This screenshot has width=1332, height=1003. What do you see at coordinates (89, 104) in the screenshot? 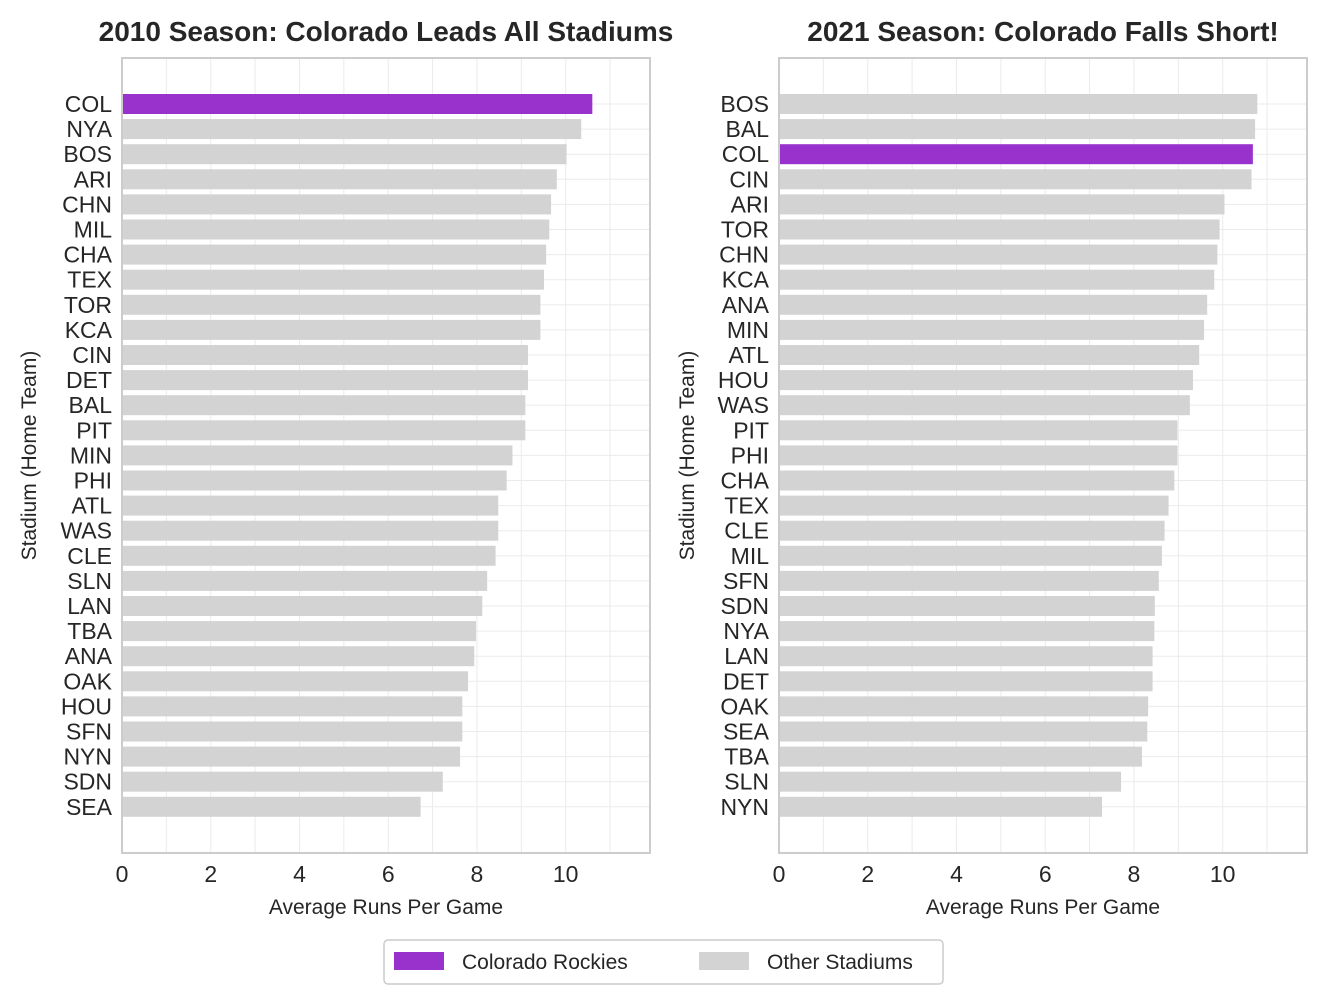
I see `y-tick-label: COL` at bounding box center [89, 104].